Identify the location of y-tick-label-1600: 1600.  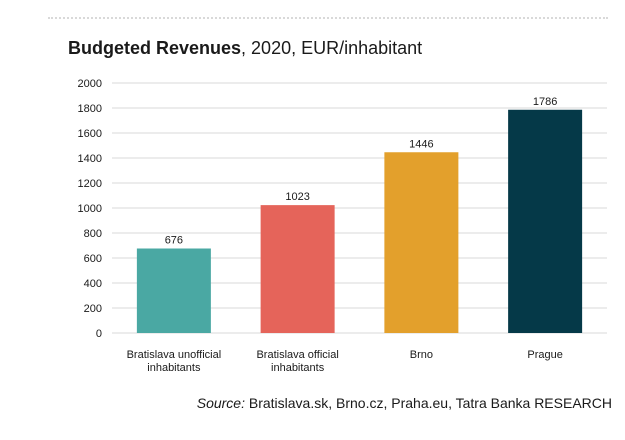
(90, 134).